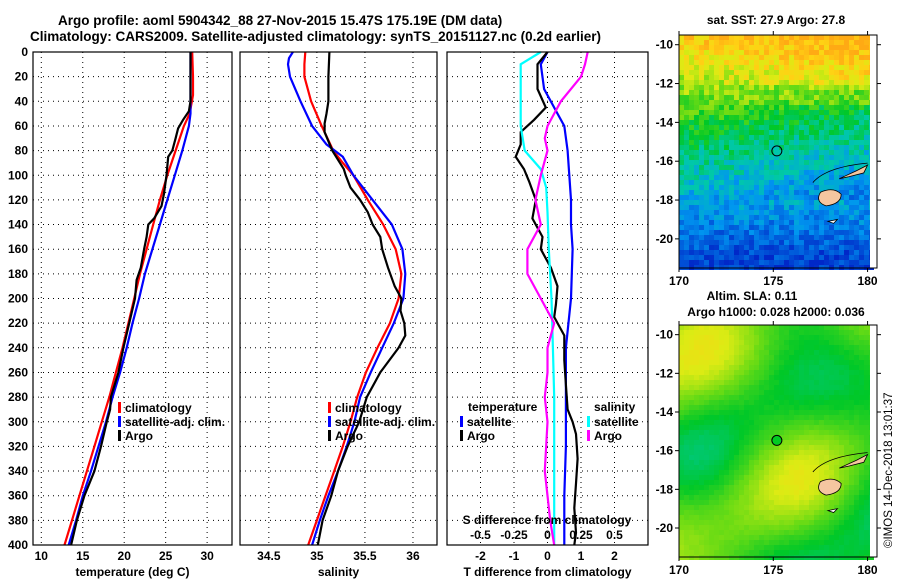  I want to click on x-tick-label: -2, so click(480, 556).